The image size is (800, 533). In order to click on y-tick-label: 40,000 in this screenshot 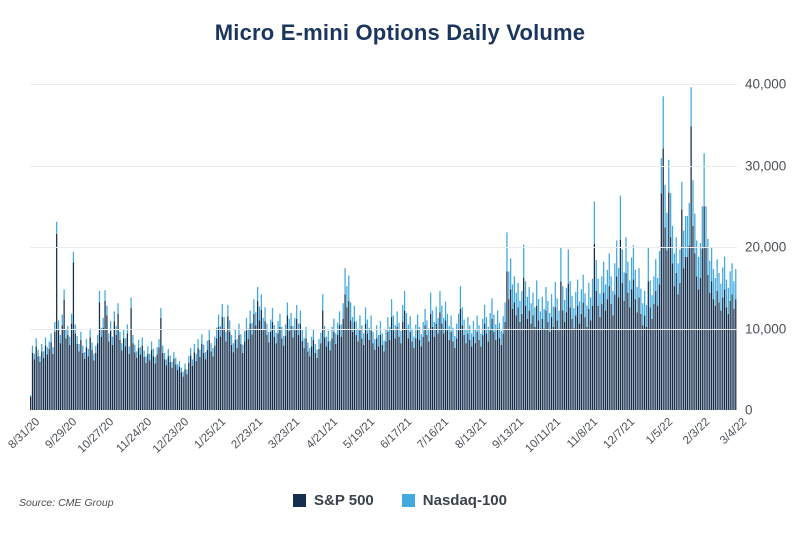, I will do `click(766, 84)`.